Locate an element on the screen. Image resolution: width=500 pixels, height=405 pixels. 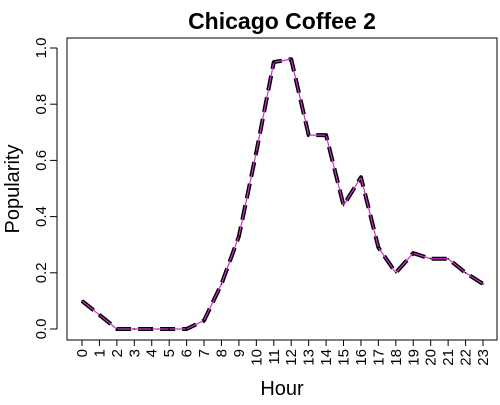
y-tick-label: 0.8 is located at coordinates (41, 104).